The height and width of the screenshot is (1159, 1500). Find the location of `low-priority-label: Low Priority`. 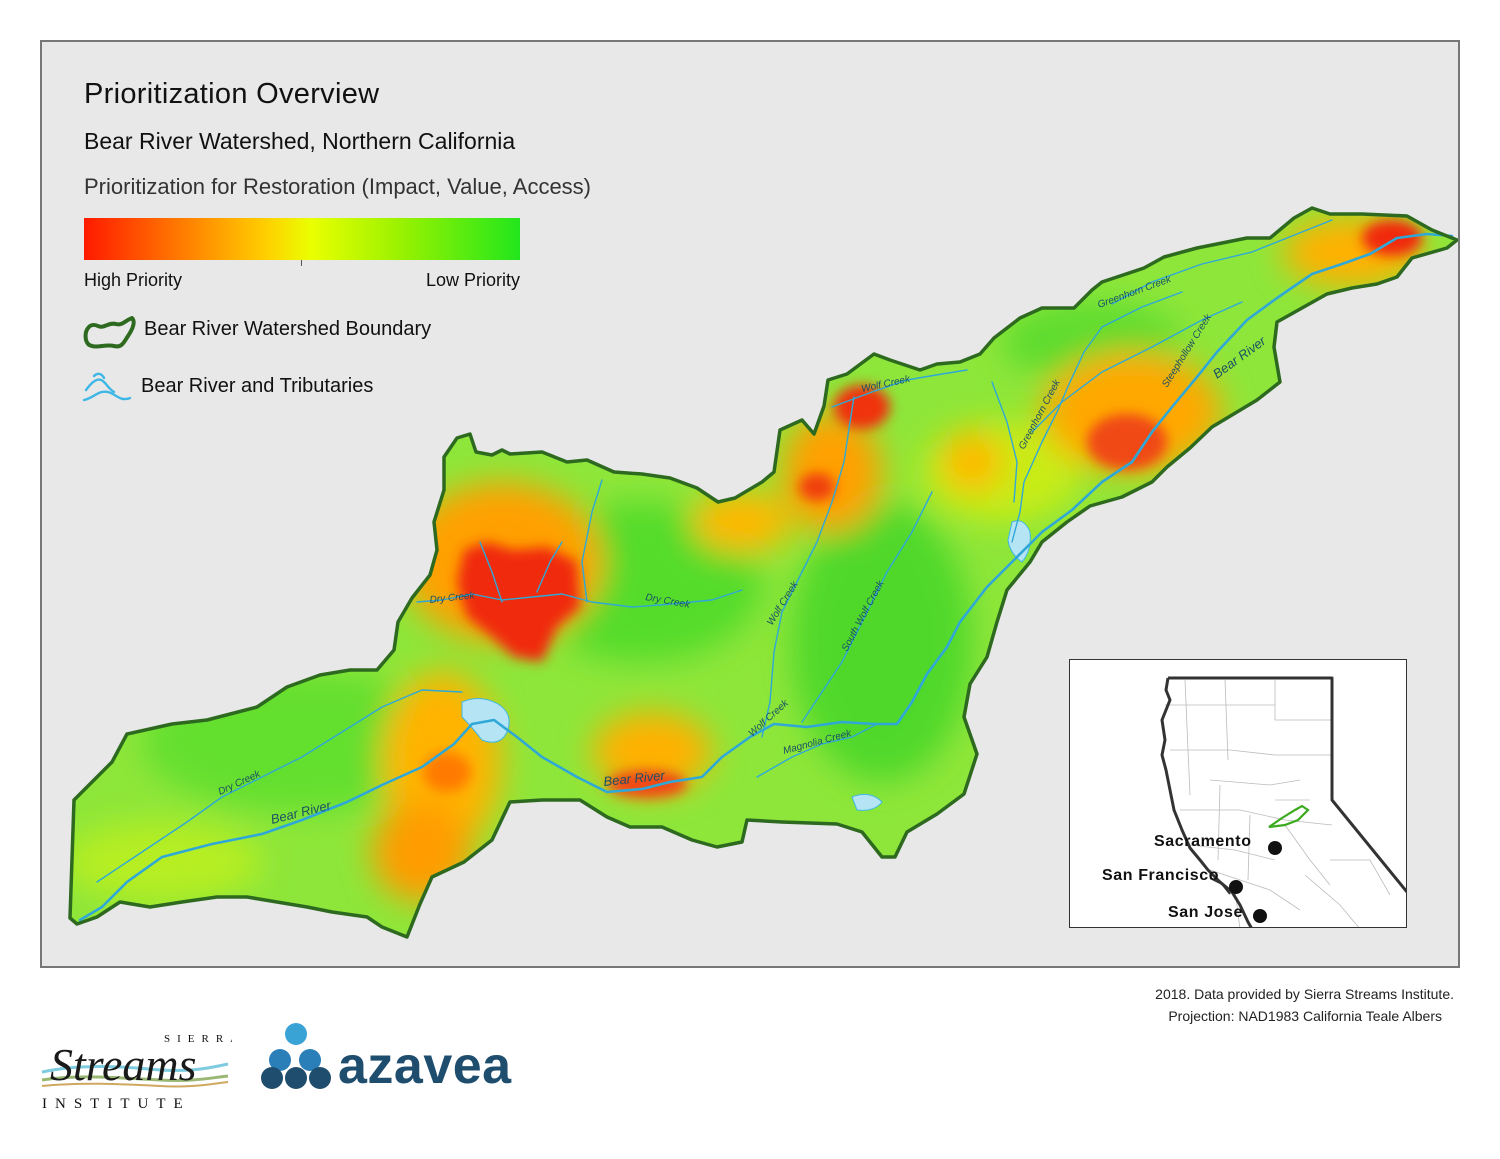

low-priority-label: Low Priority is located at coordinates (472, 280).